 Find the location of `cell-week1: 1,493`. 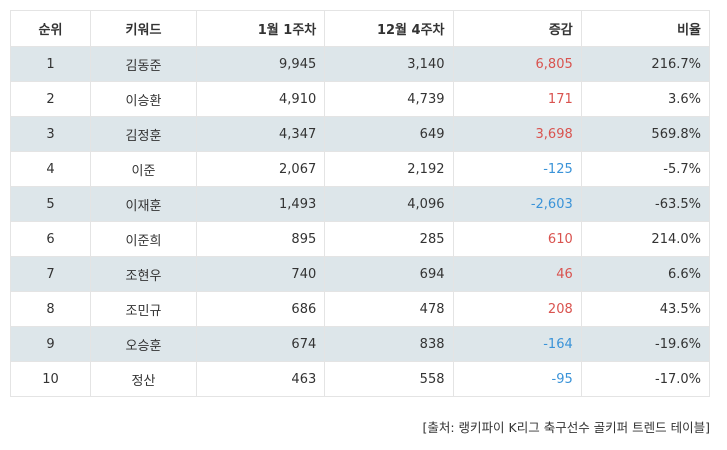

cell-week1: 1,493 is located at coordinates (260, 204).